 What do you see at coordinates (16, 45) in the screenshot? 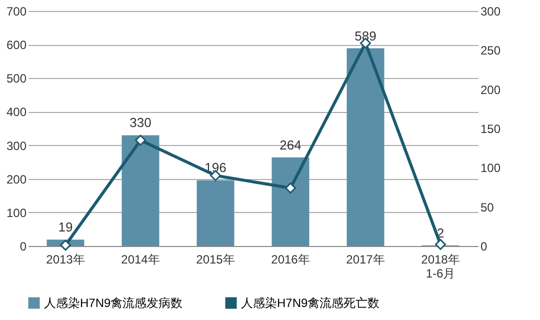
I see `y-tick-label: 600` at bounding box center [16, 45].